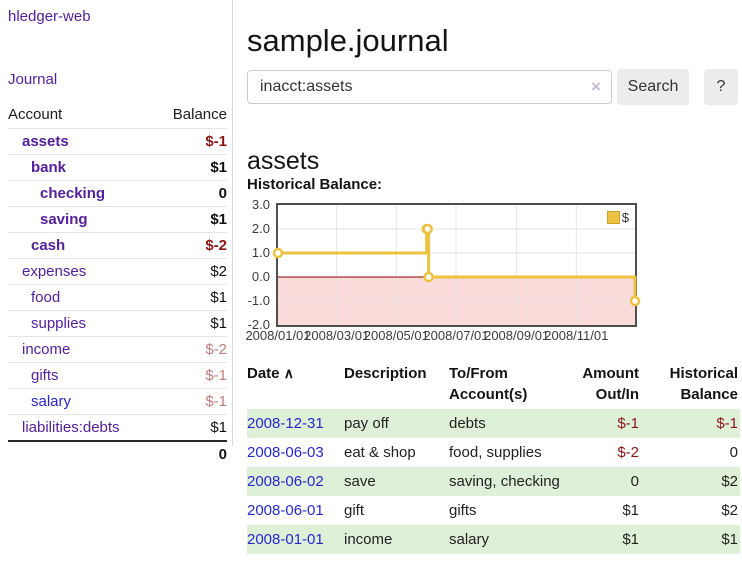  What do you see at coordinates (733, 452) in the screenshot?
I see `transaction-balance: 0` at bounding box center [733, 452].